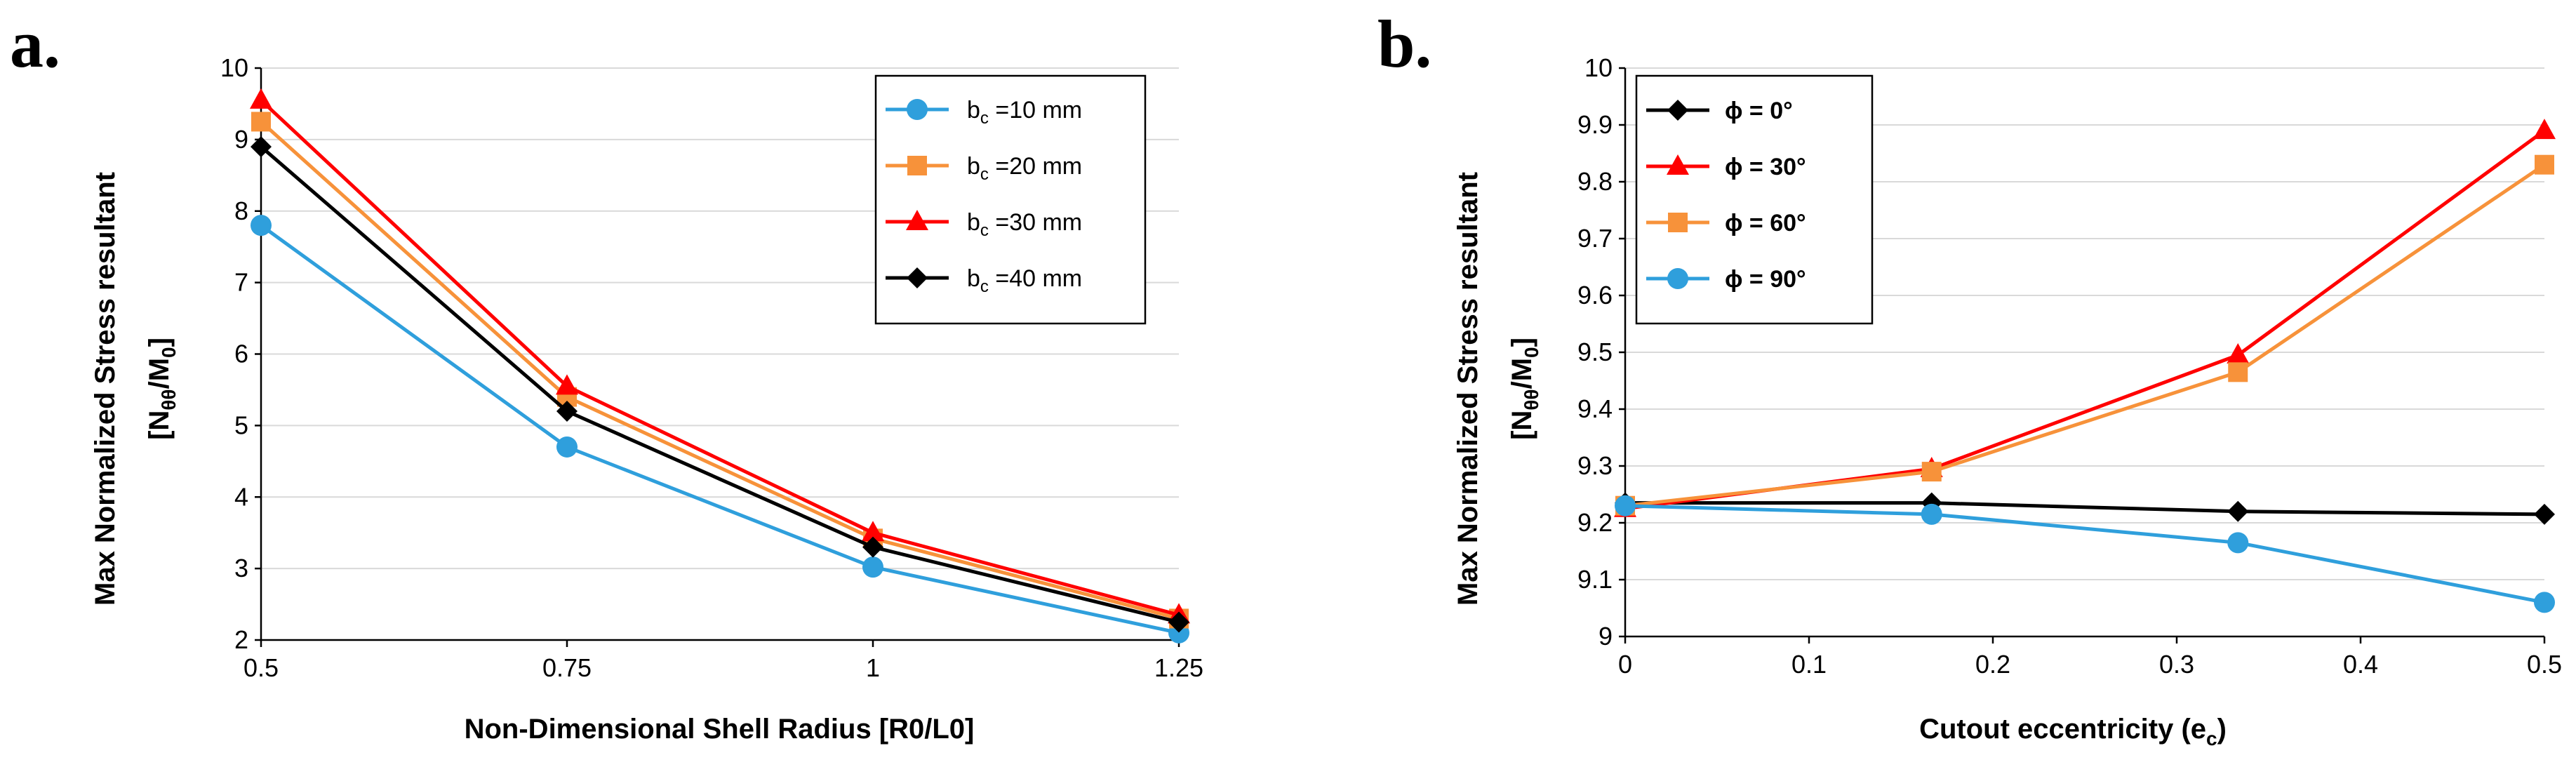 The height and width of the screenshot is (760, 2576). I want to click on panel-b-y-tick-label: 9.1, so click(1595, 579).